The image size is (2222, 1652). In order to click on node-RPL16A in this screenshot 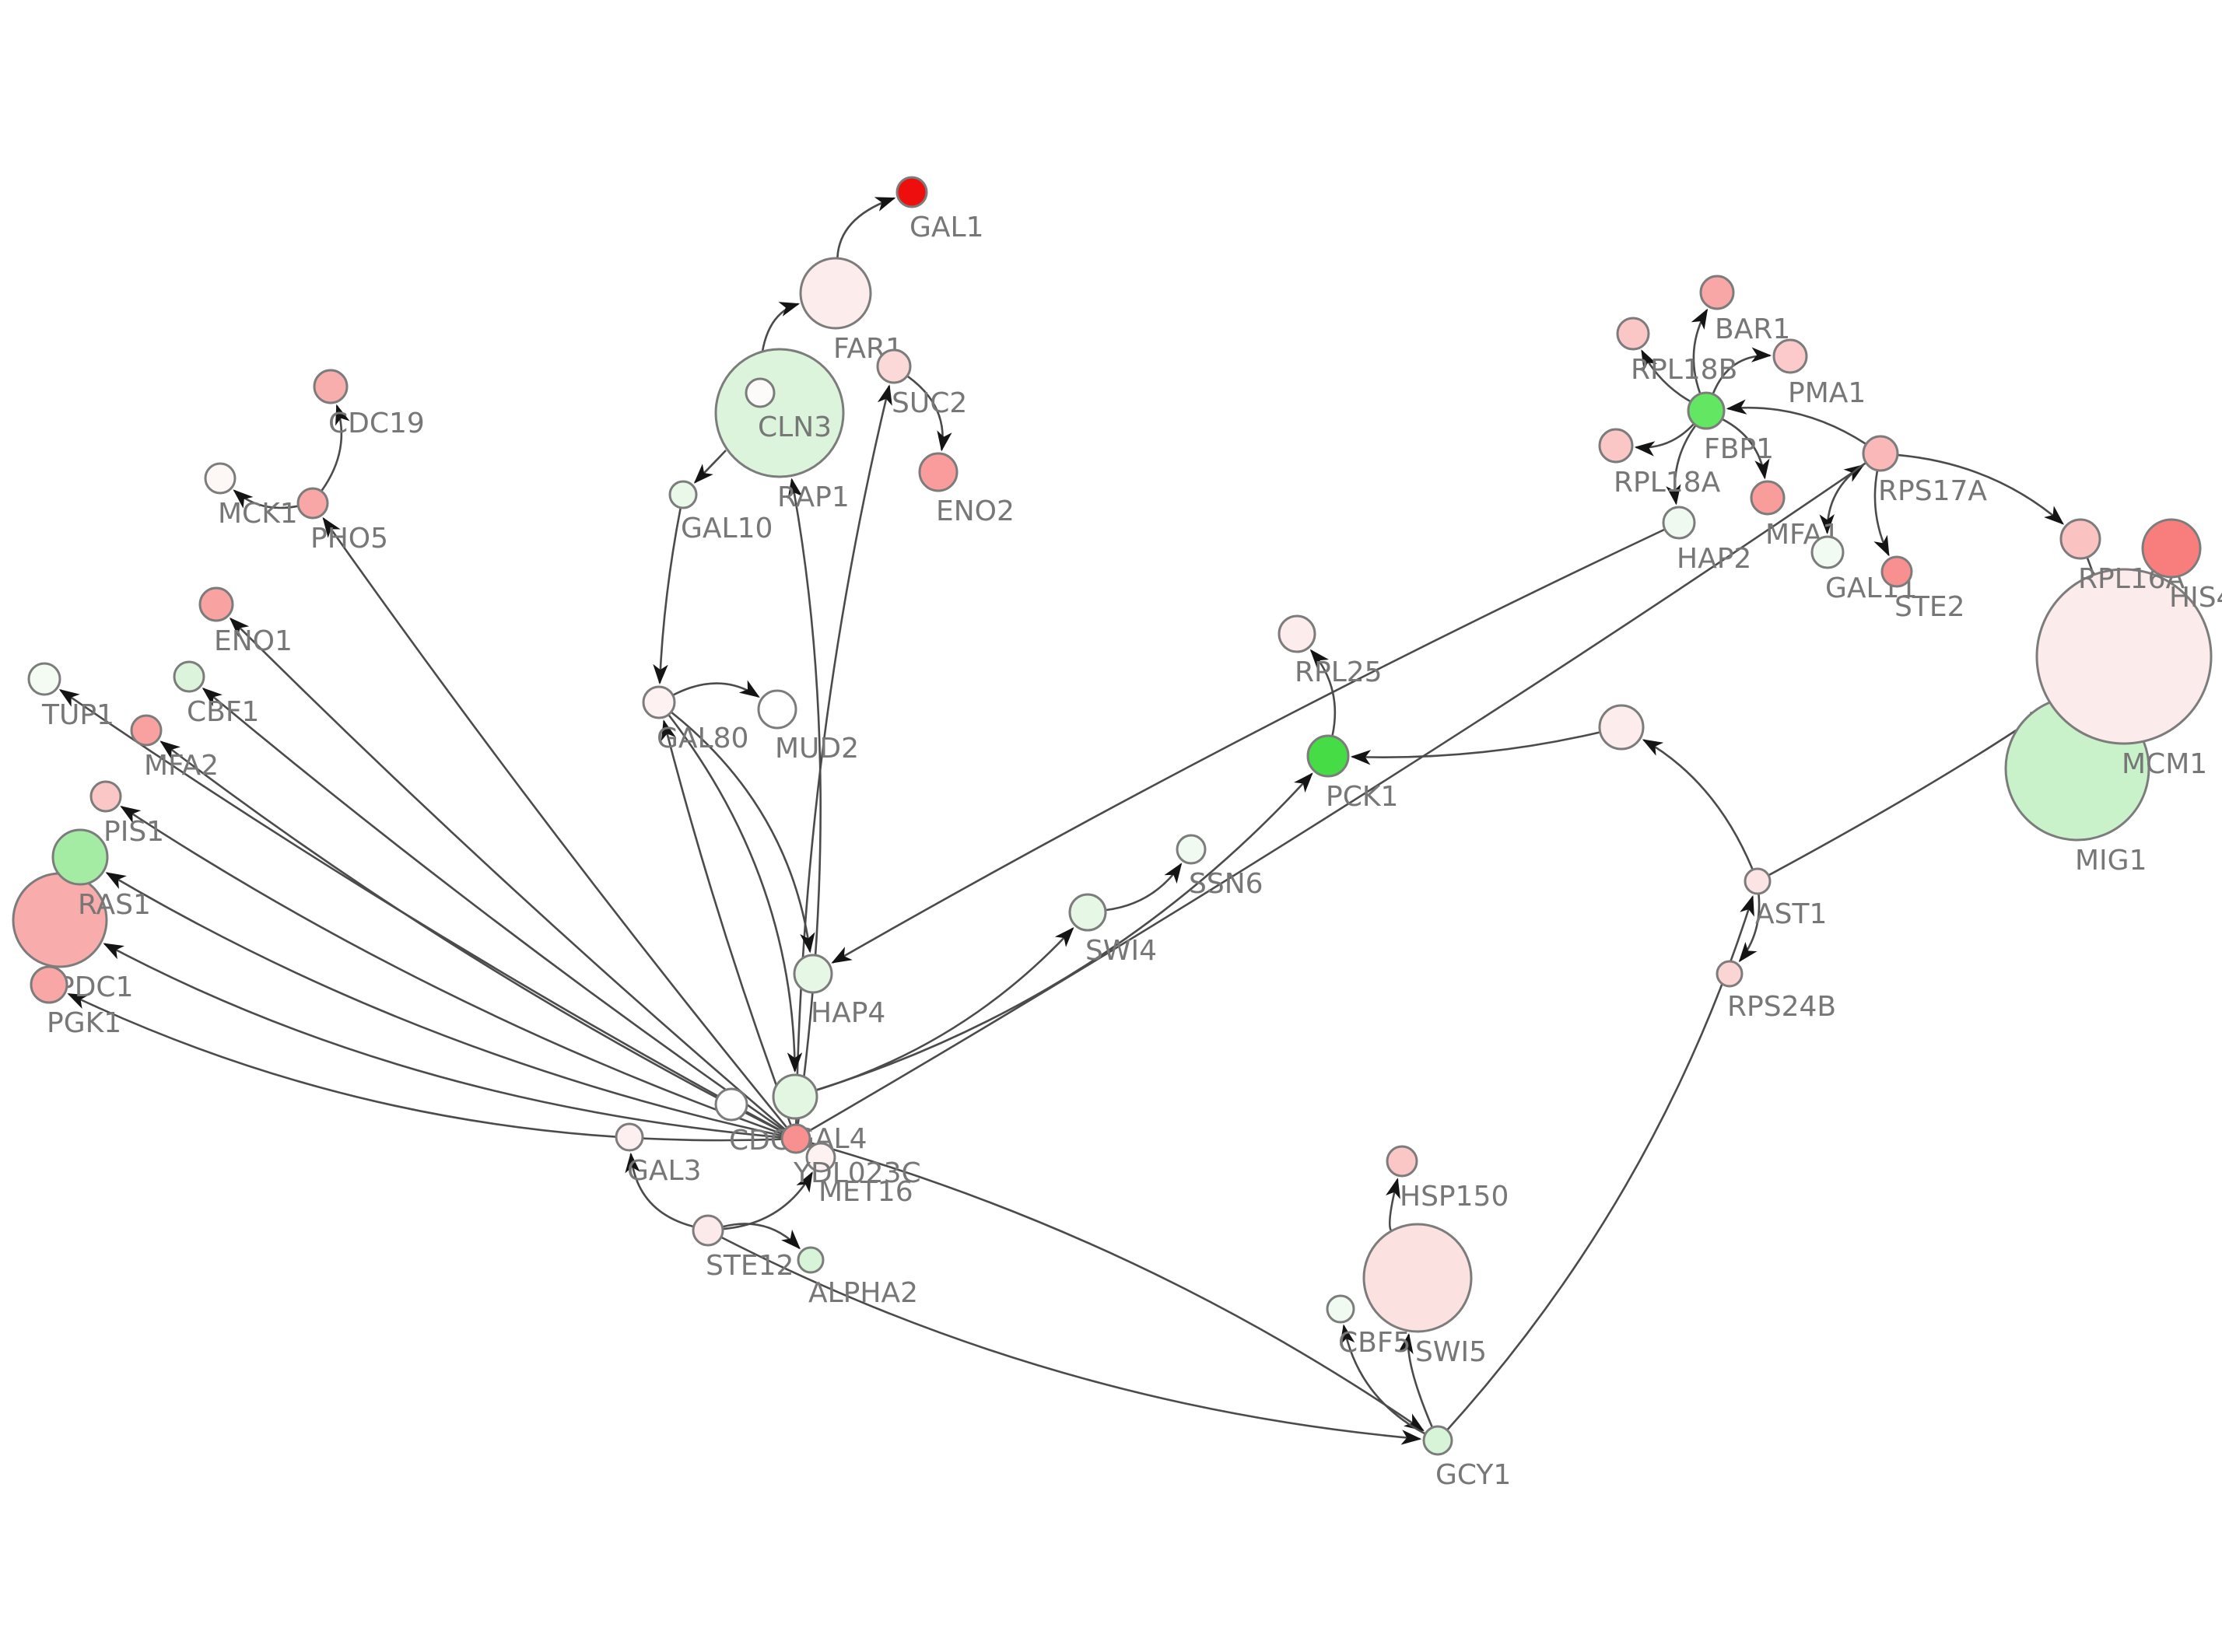, I will do `click(2080, 539)`.